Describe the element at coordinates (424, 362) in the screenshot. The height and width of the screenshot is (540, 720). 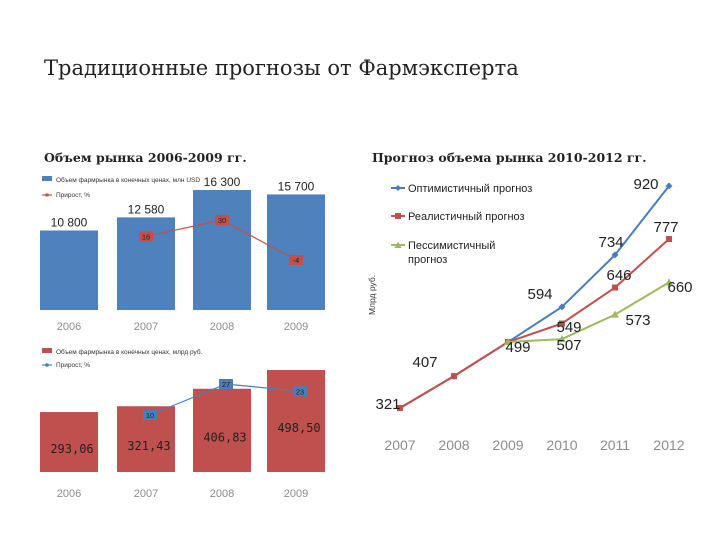
I see `point-label: 407` at that location.